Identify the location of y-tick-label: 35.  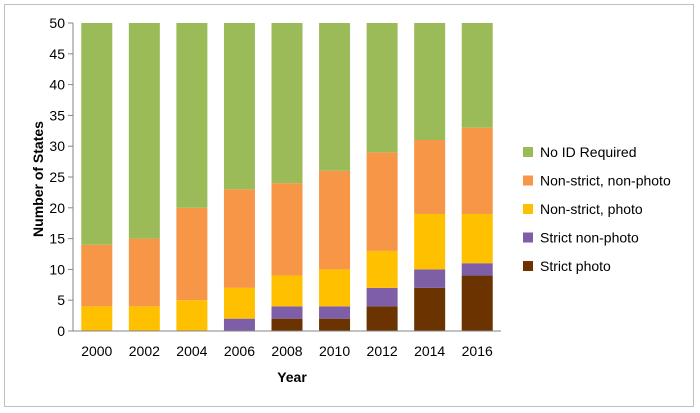
(57, 115).